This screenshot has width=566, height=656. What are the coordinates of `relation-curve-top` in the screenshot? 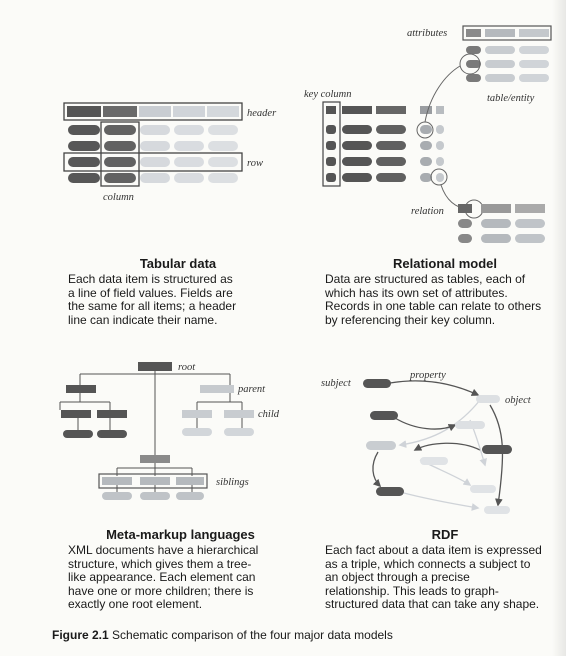 It's located at (442, 94).